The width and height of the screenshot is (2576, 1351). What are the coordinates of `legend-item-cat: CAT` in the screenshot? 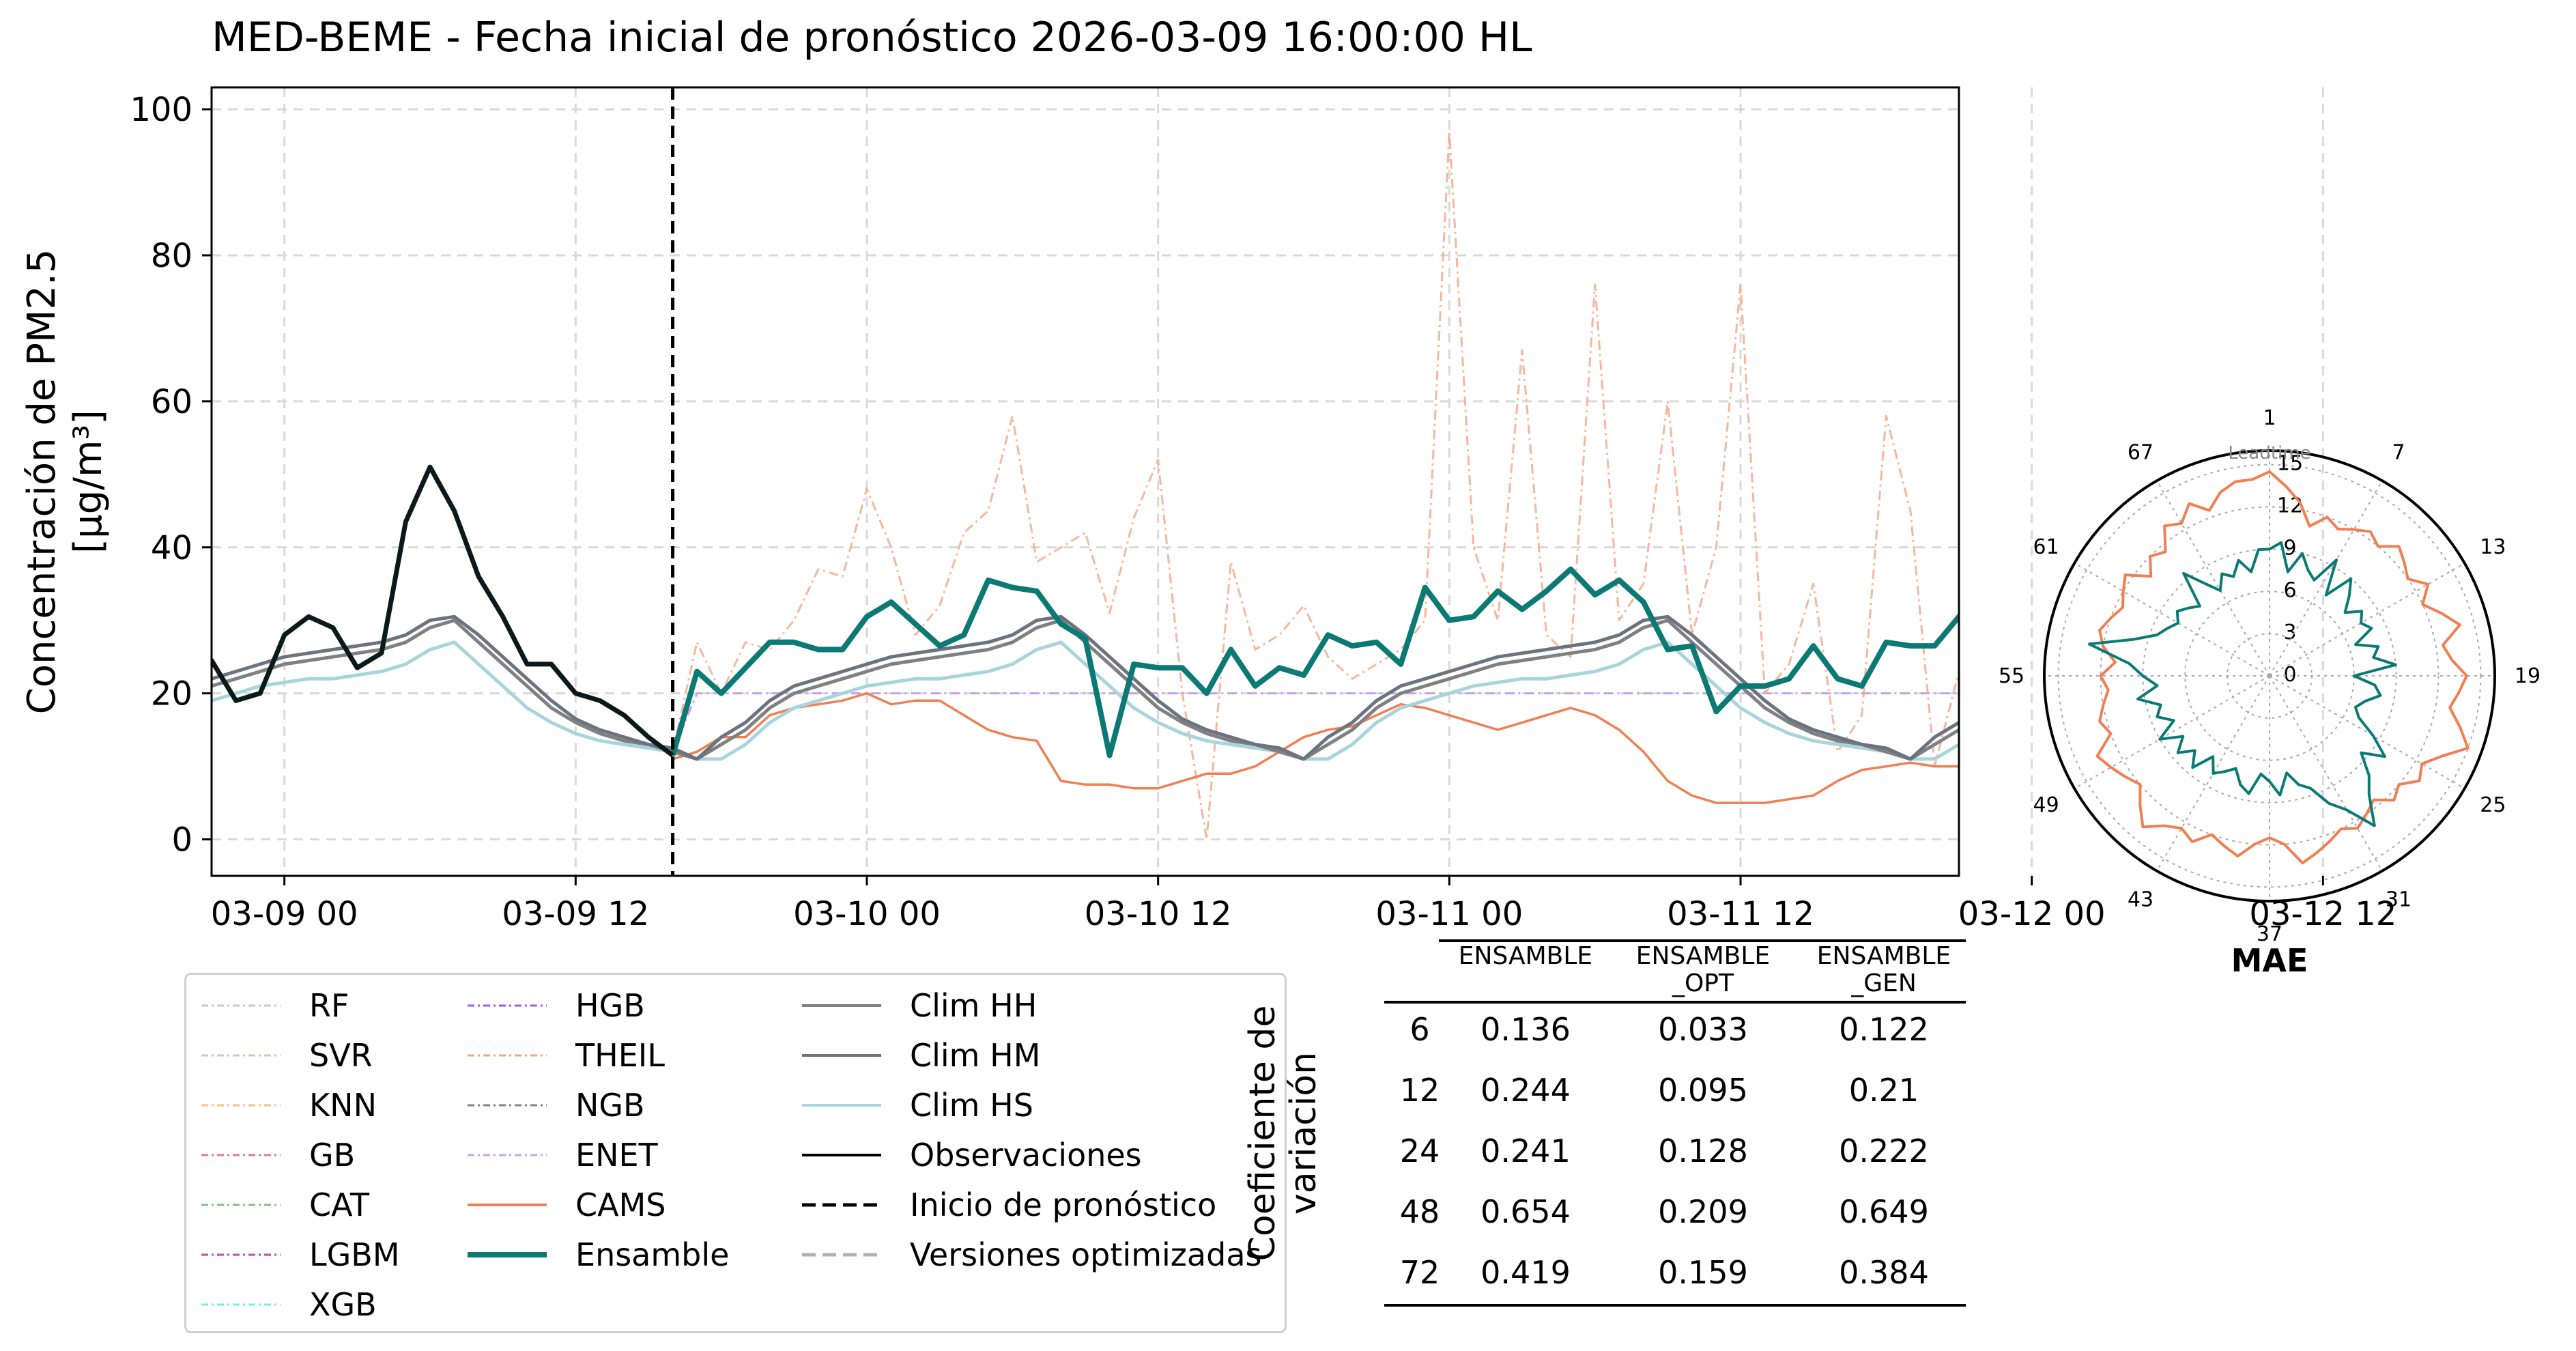 It's located at (284, 1205).